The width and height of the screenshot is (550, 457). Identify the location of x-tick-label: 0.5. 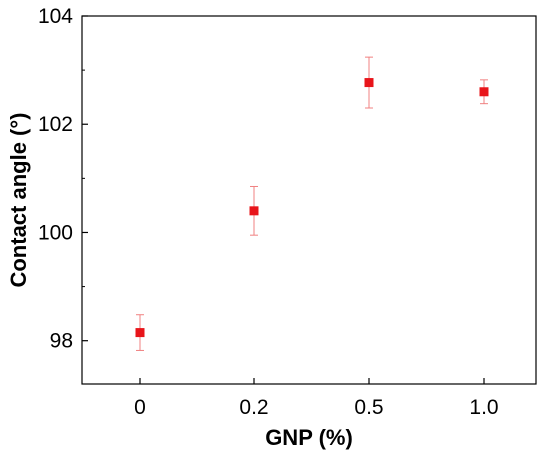
(368, 407).